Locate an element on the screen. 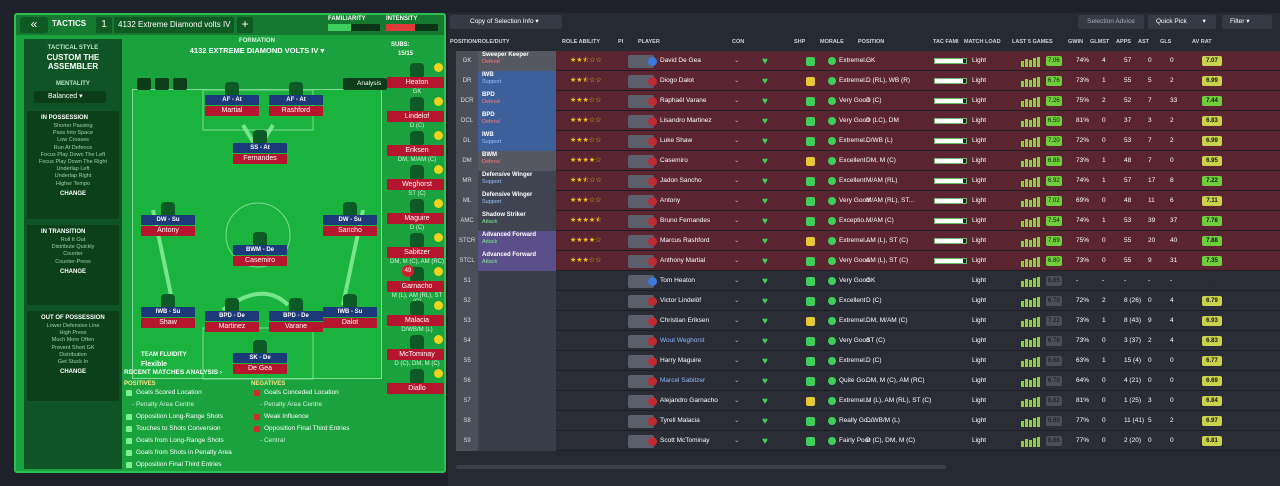 The width and height of the screenshot is (1280, 486). quick-pick-button: Quick Pick ▾ is located at coordinates (1182, 22).